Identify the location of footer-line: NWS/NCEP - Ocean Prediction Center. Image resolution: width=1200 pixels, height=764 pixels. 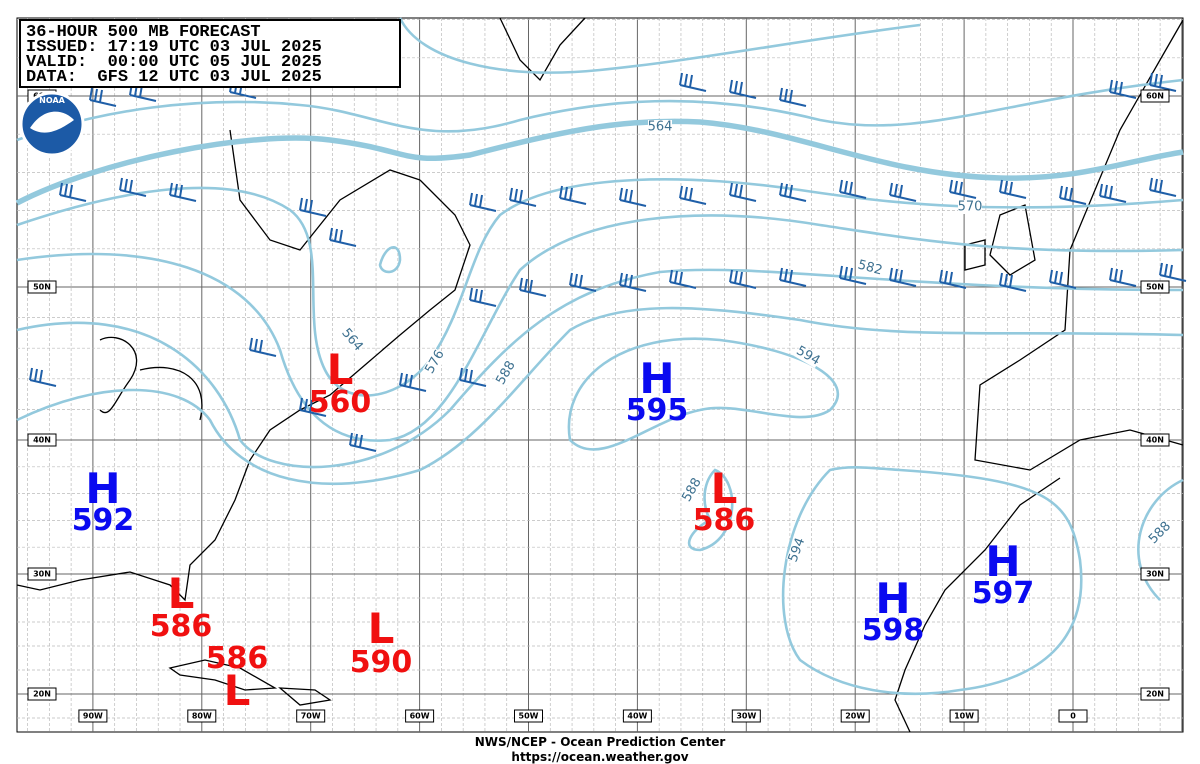
(600, 742).